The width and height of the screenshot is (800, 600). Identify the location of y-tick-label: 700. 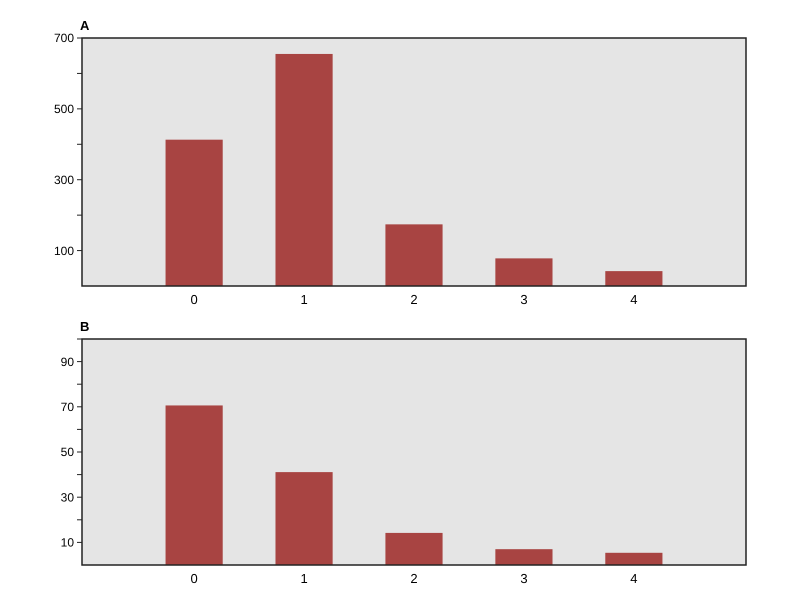
(64, 38).